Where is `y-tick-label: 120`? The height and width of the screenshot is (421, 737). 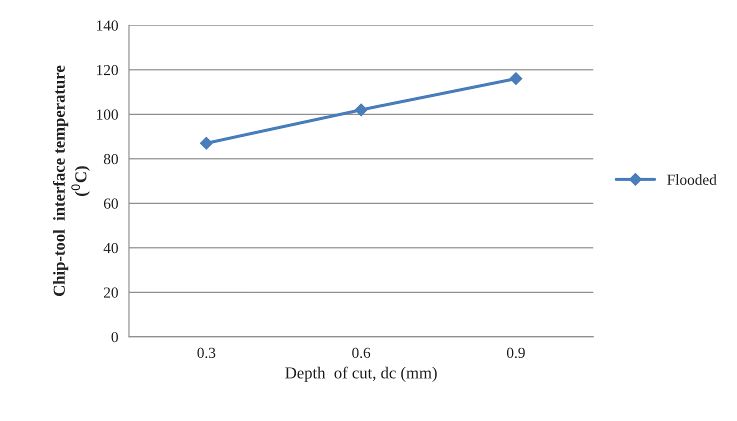
y-tick-label: 120 is located at coordinates (107, 70).